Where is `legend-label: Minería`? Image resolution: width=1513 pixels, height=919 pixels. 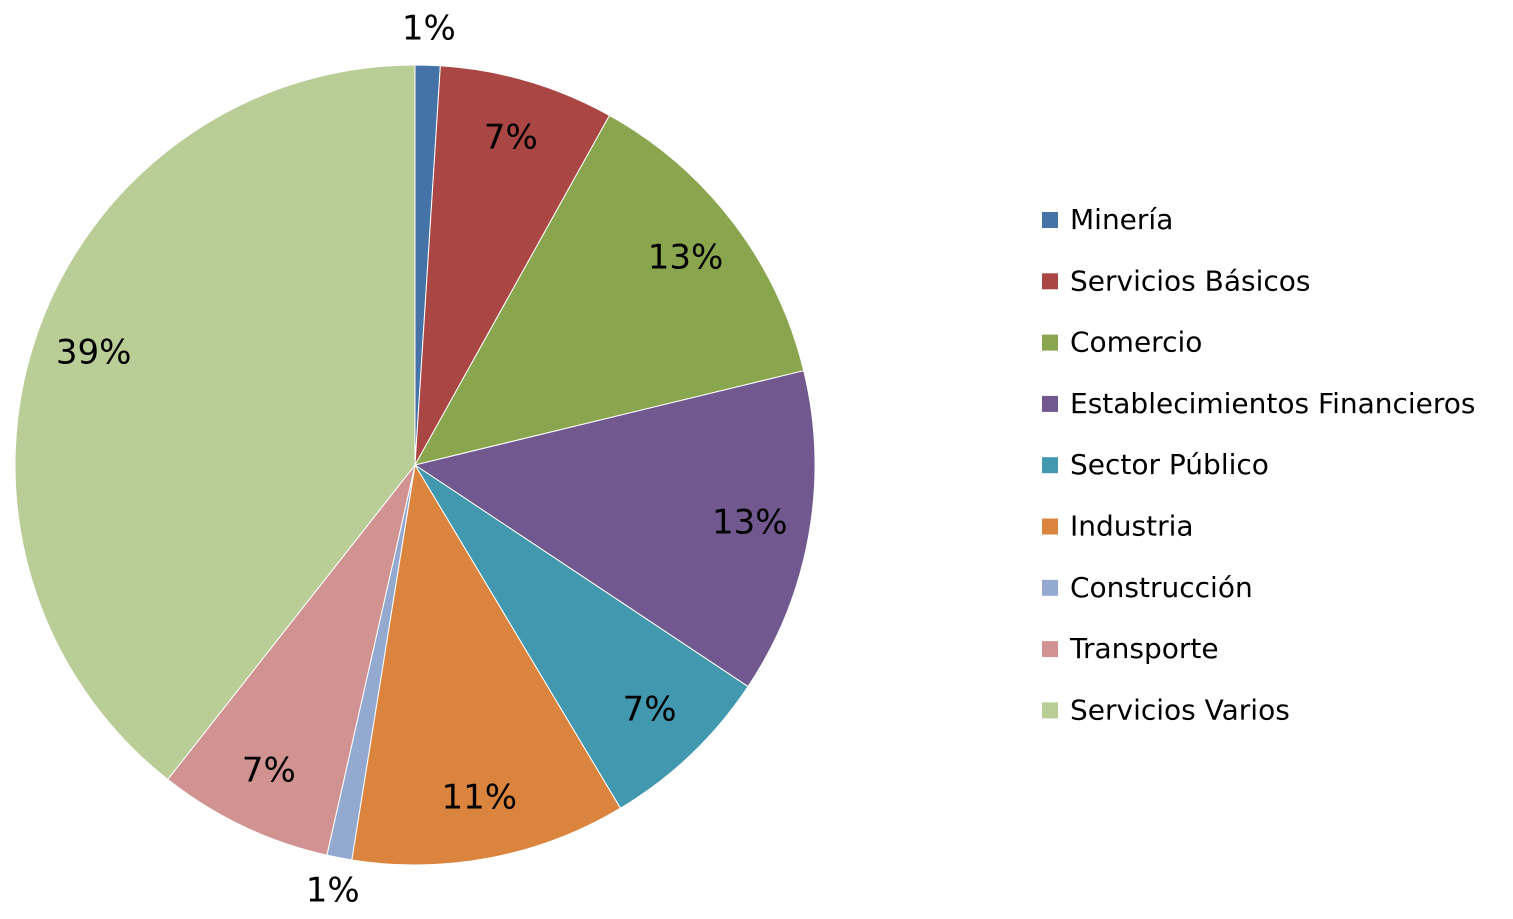 legend-label: Minería is located at coordinates (1121, 219).